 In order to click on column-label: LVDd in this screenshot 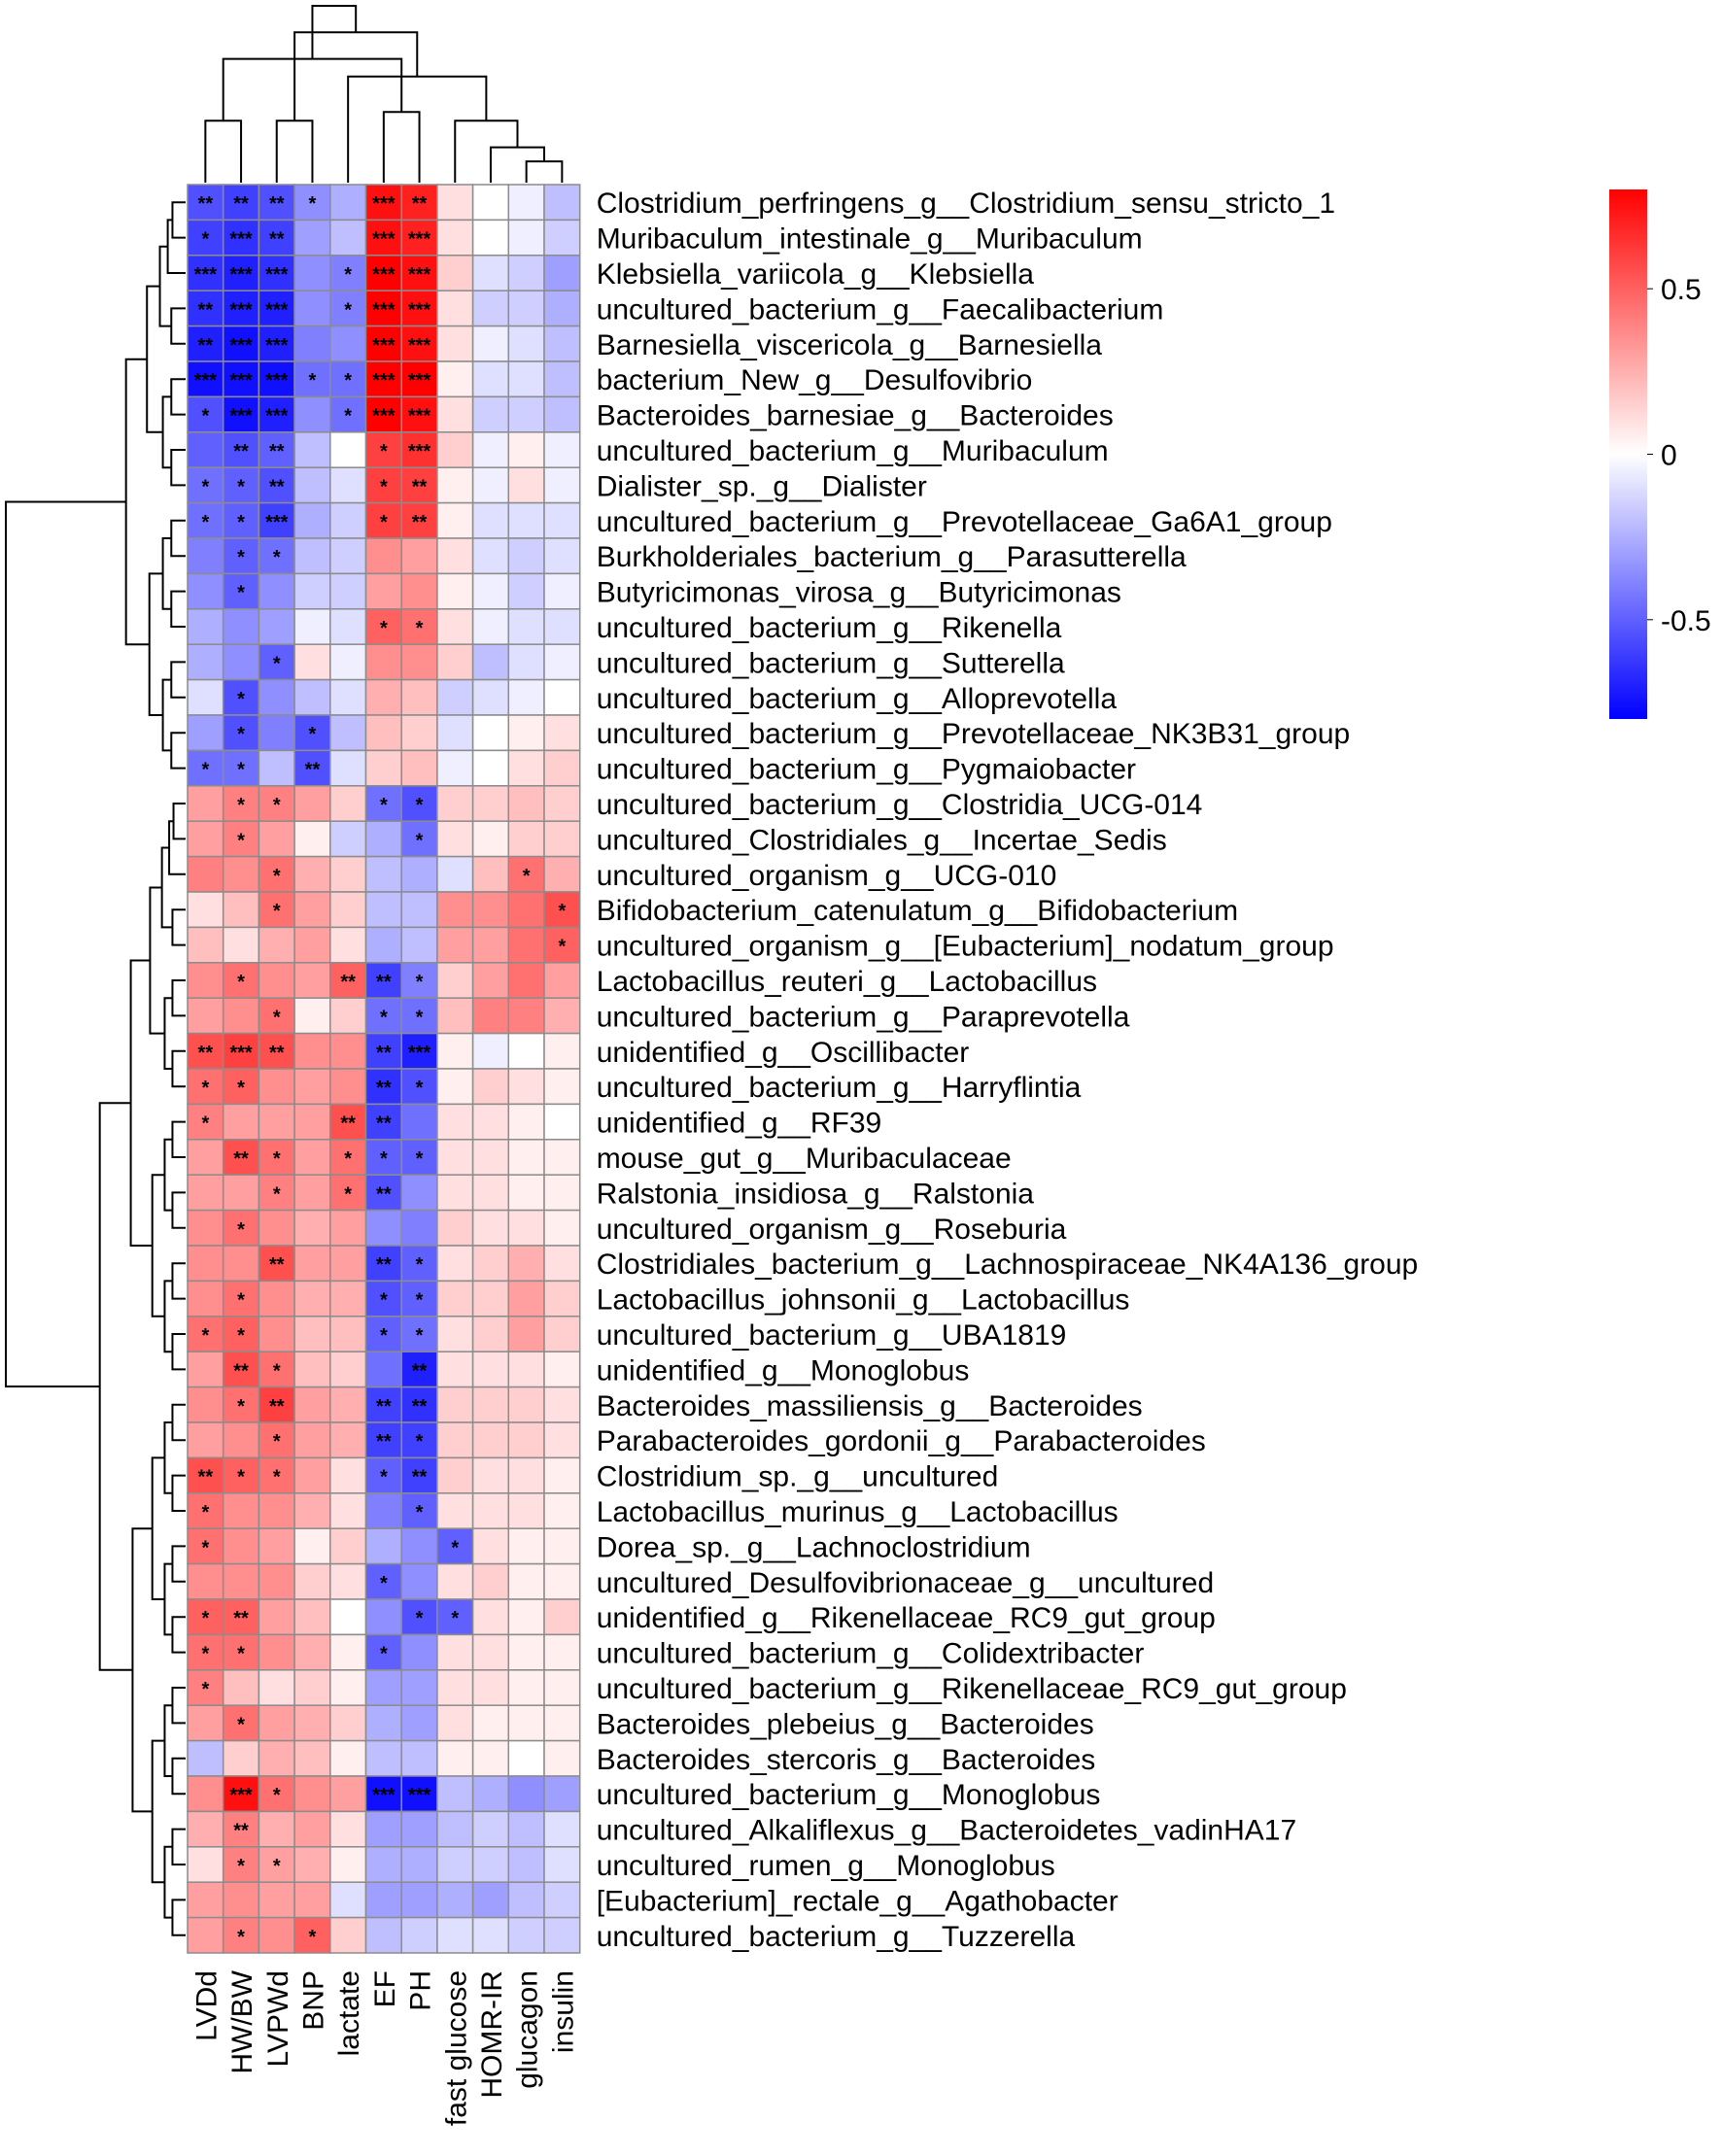, I will do `click(206, 2006)`.